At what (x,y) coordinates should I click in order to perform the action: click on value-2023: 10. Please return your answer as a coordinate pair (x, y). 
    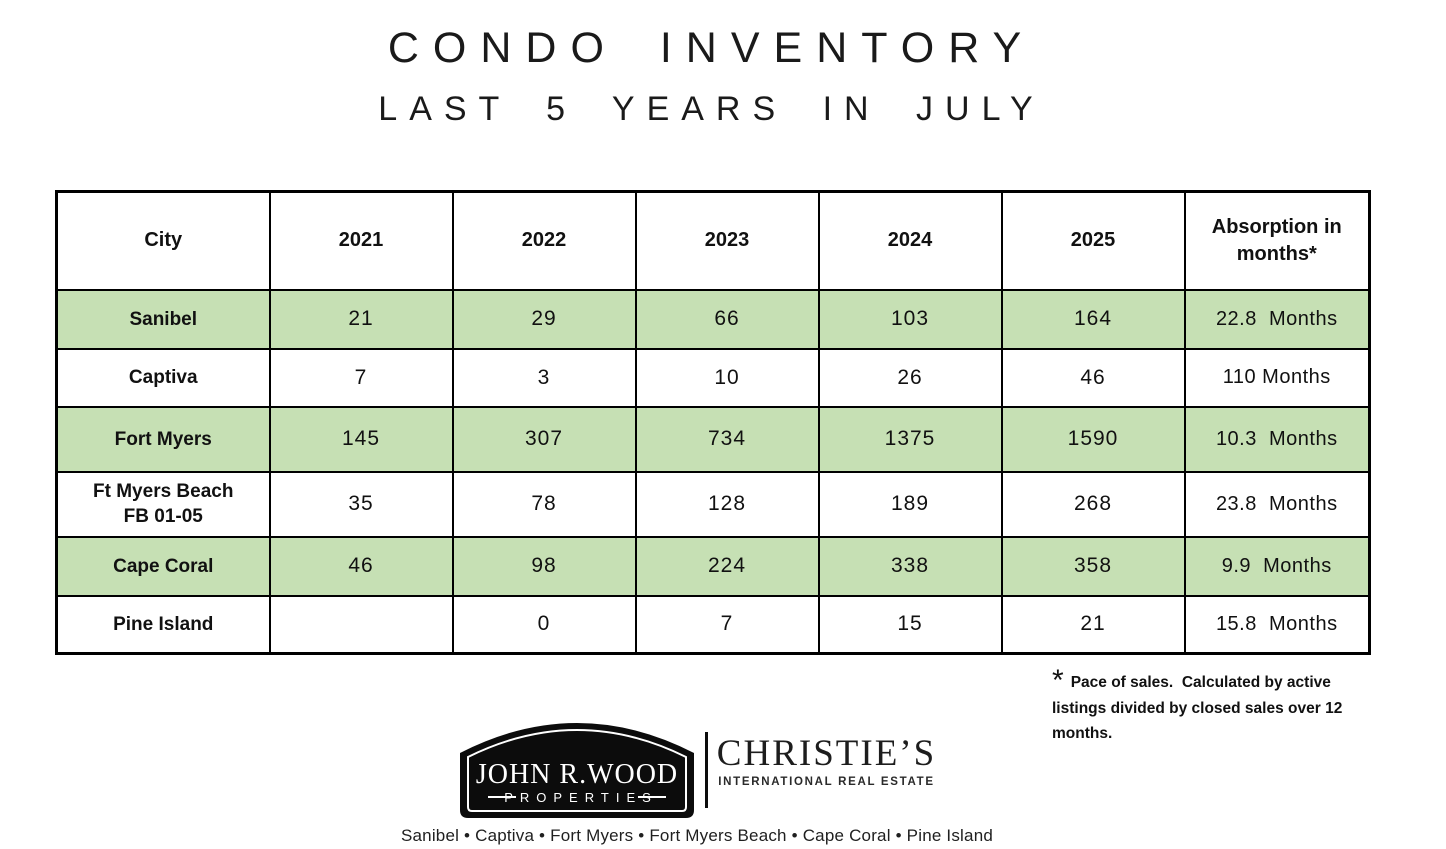
    Looking at the image, I should click on (727, 377).